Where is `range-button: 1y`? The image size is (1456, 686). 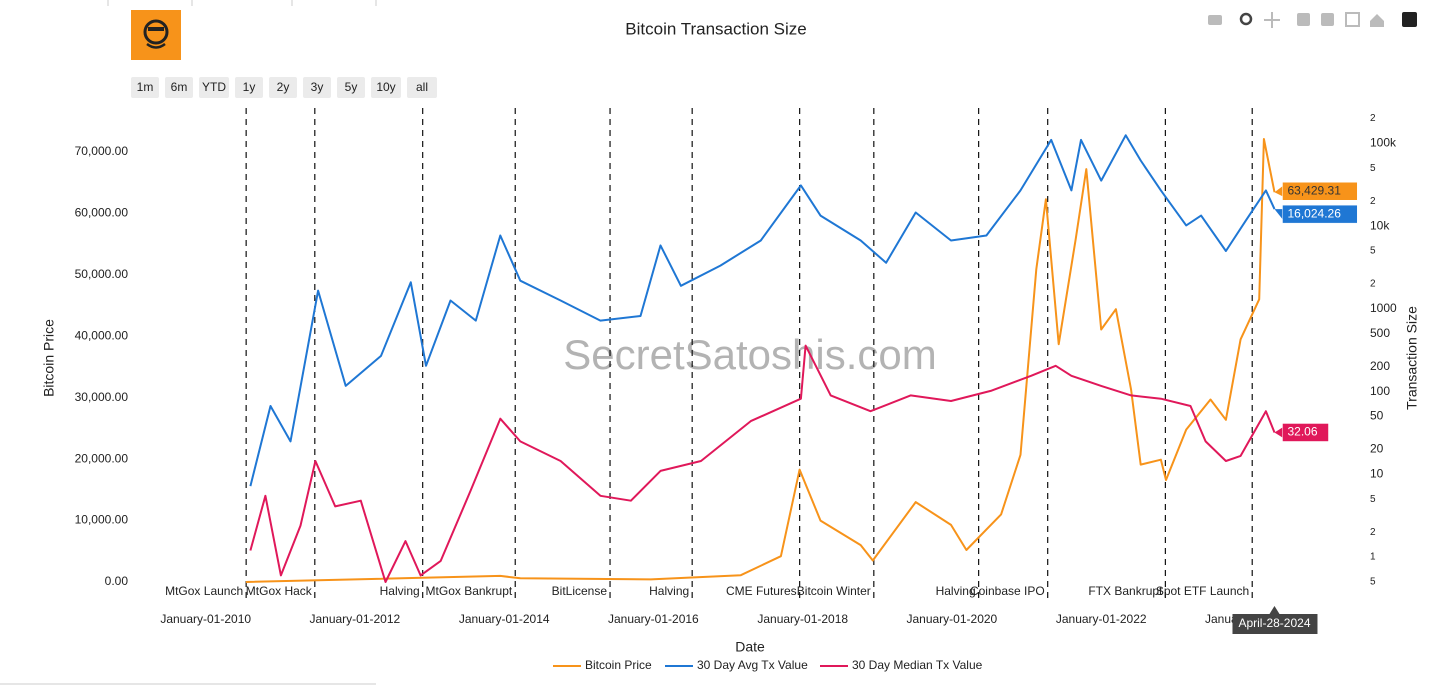 range-button: 1y is located at coordinates (249, 87).